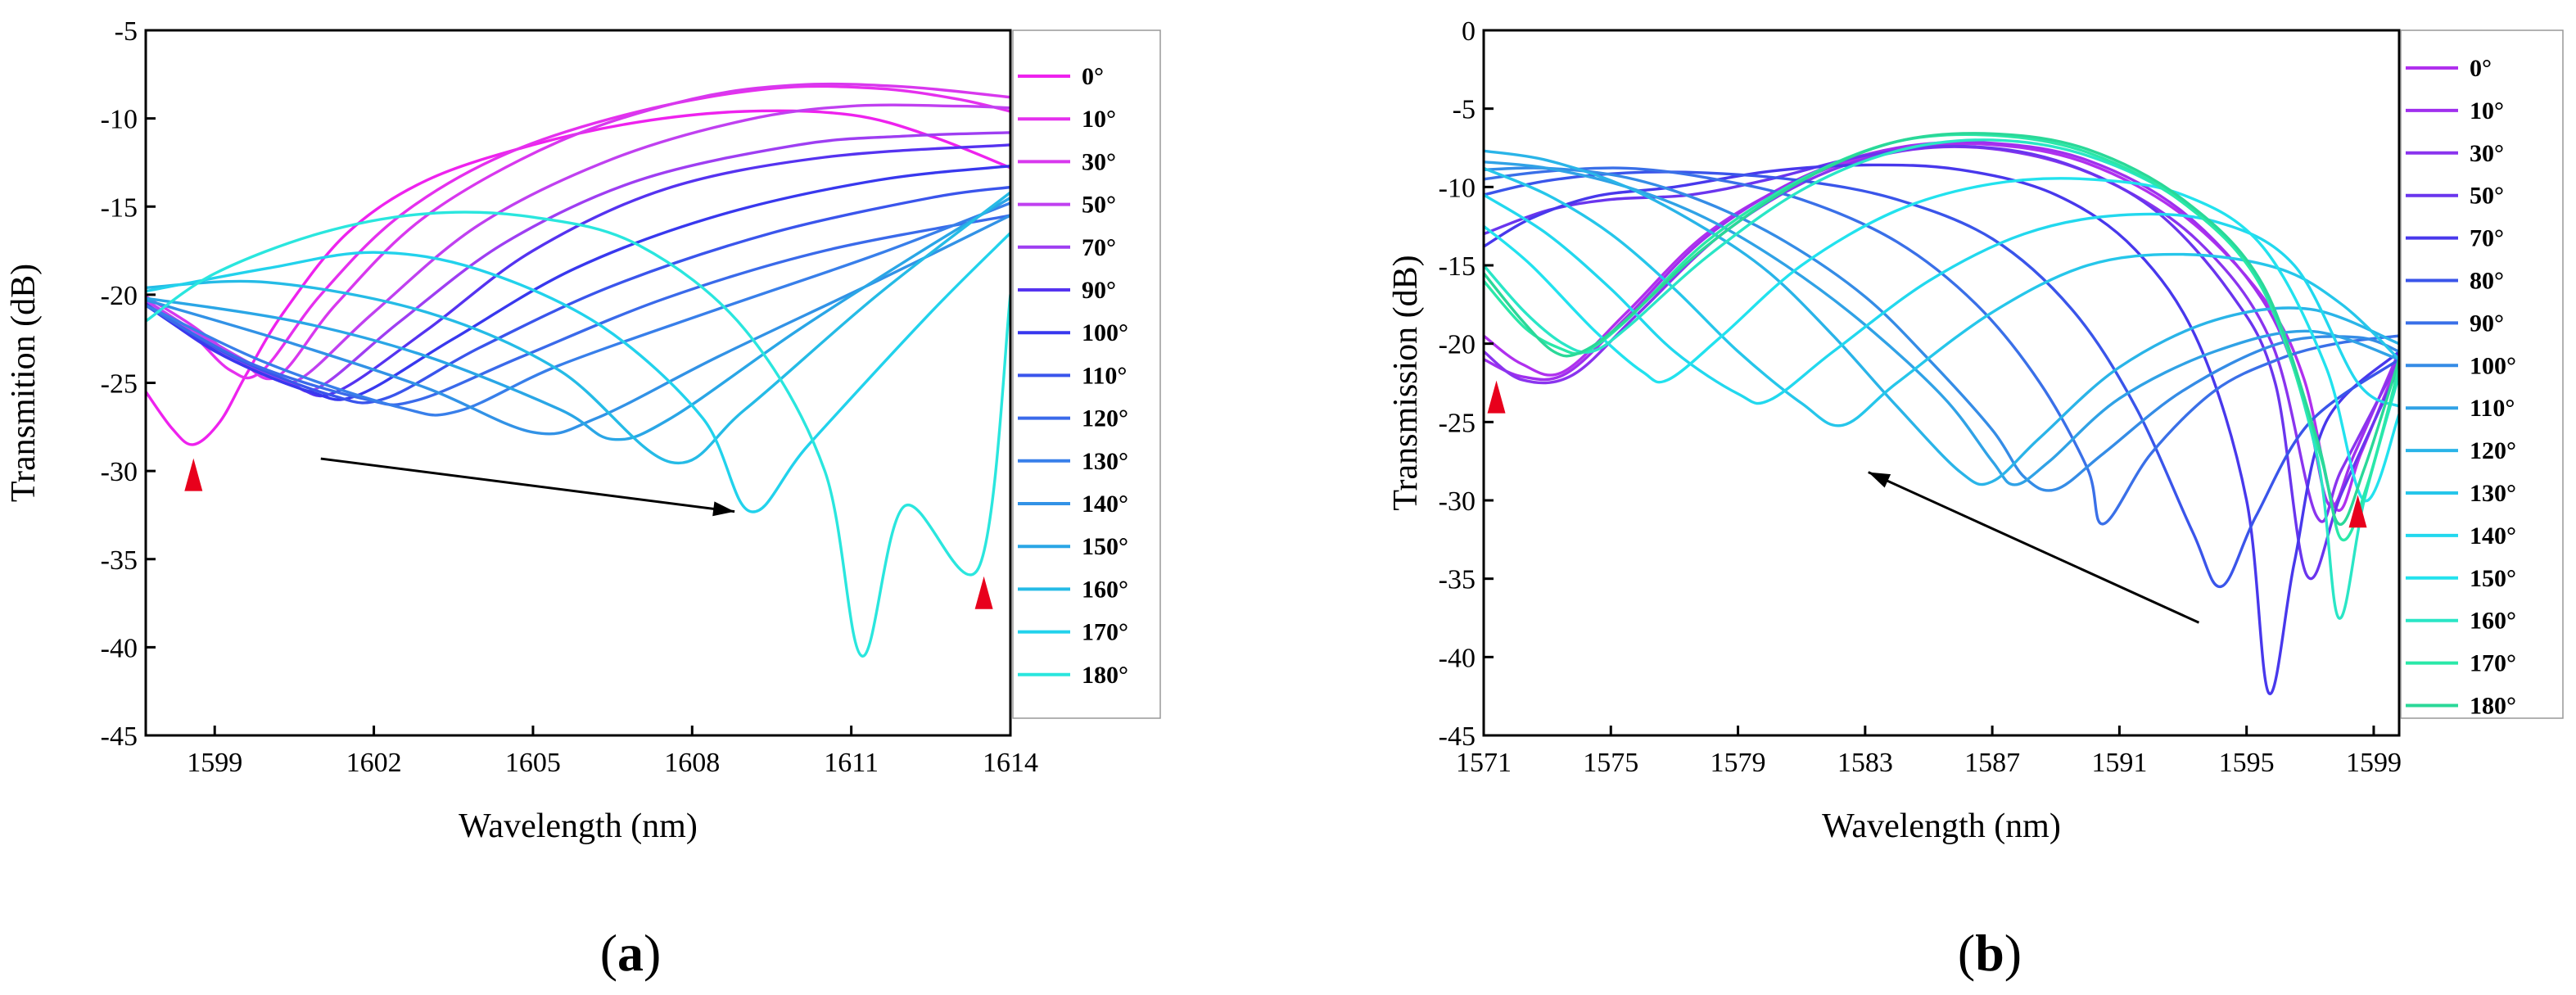 The image size is (2576, 995). I want to click on series-line-0deg, so click(578, 277).